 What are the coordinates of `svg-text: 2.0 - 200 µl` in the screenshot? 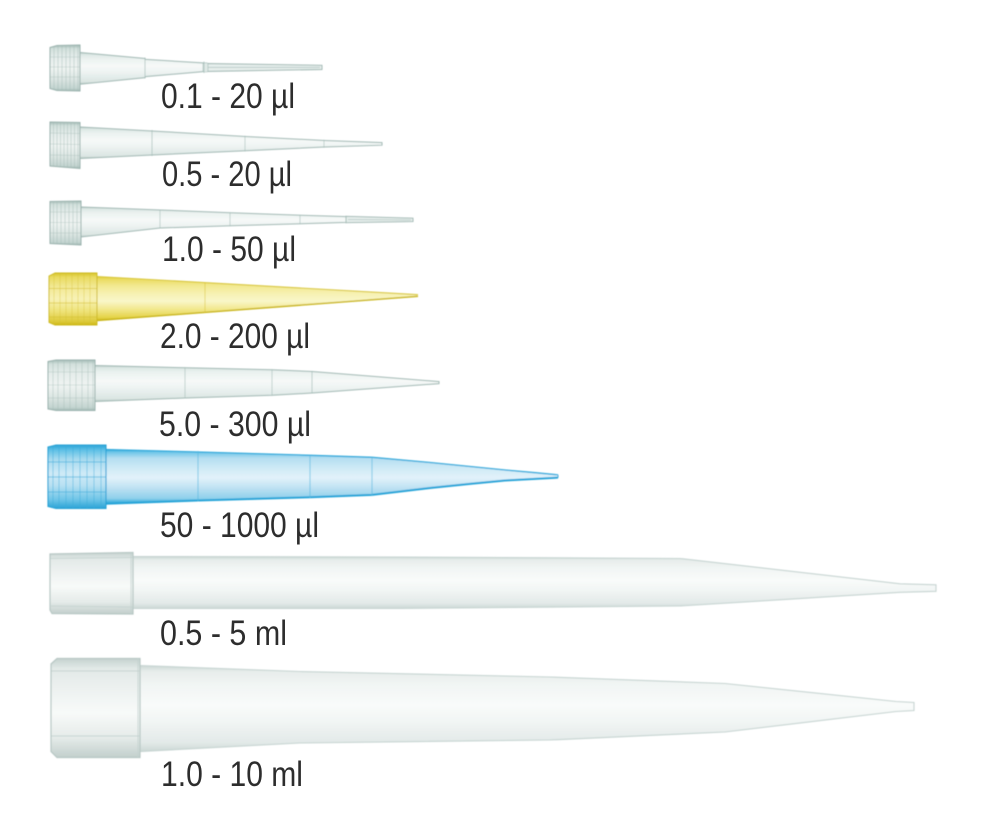 It's located at (235, 336).